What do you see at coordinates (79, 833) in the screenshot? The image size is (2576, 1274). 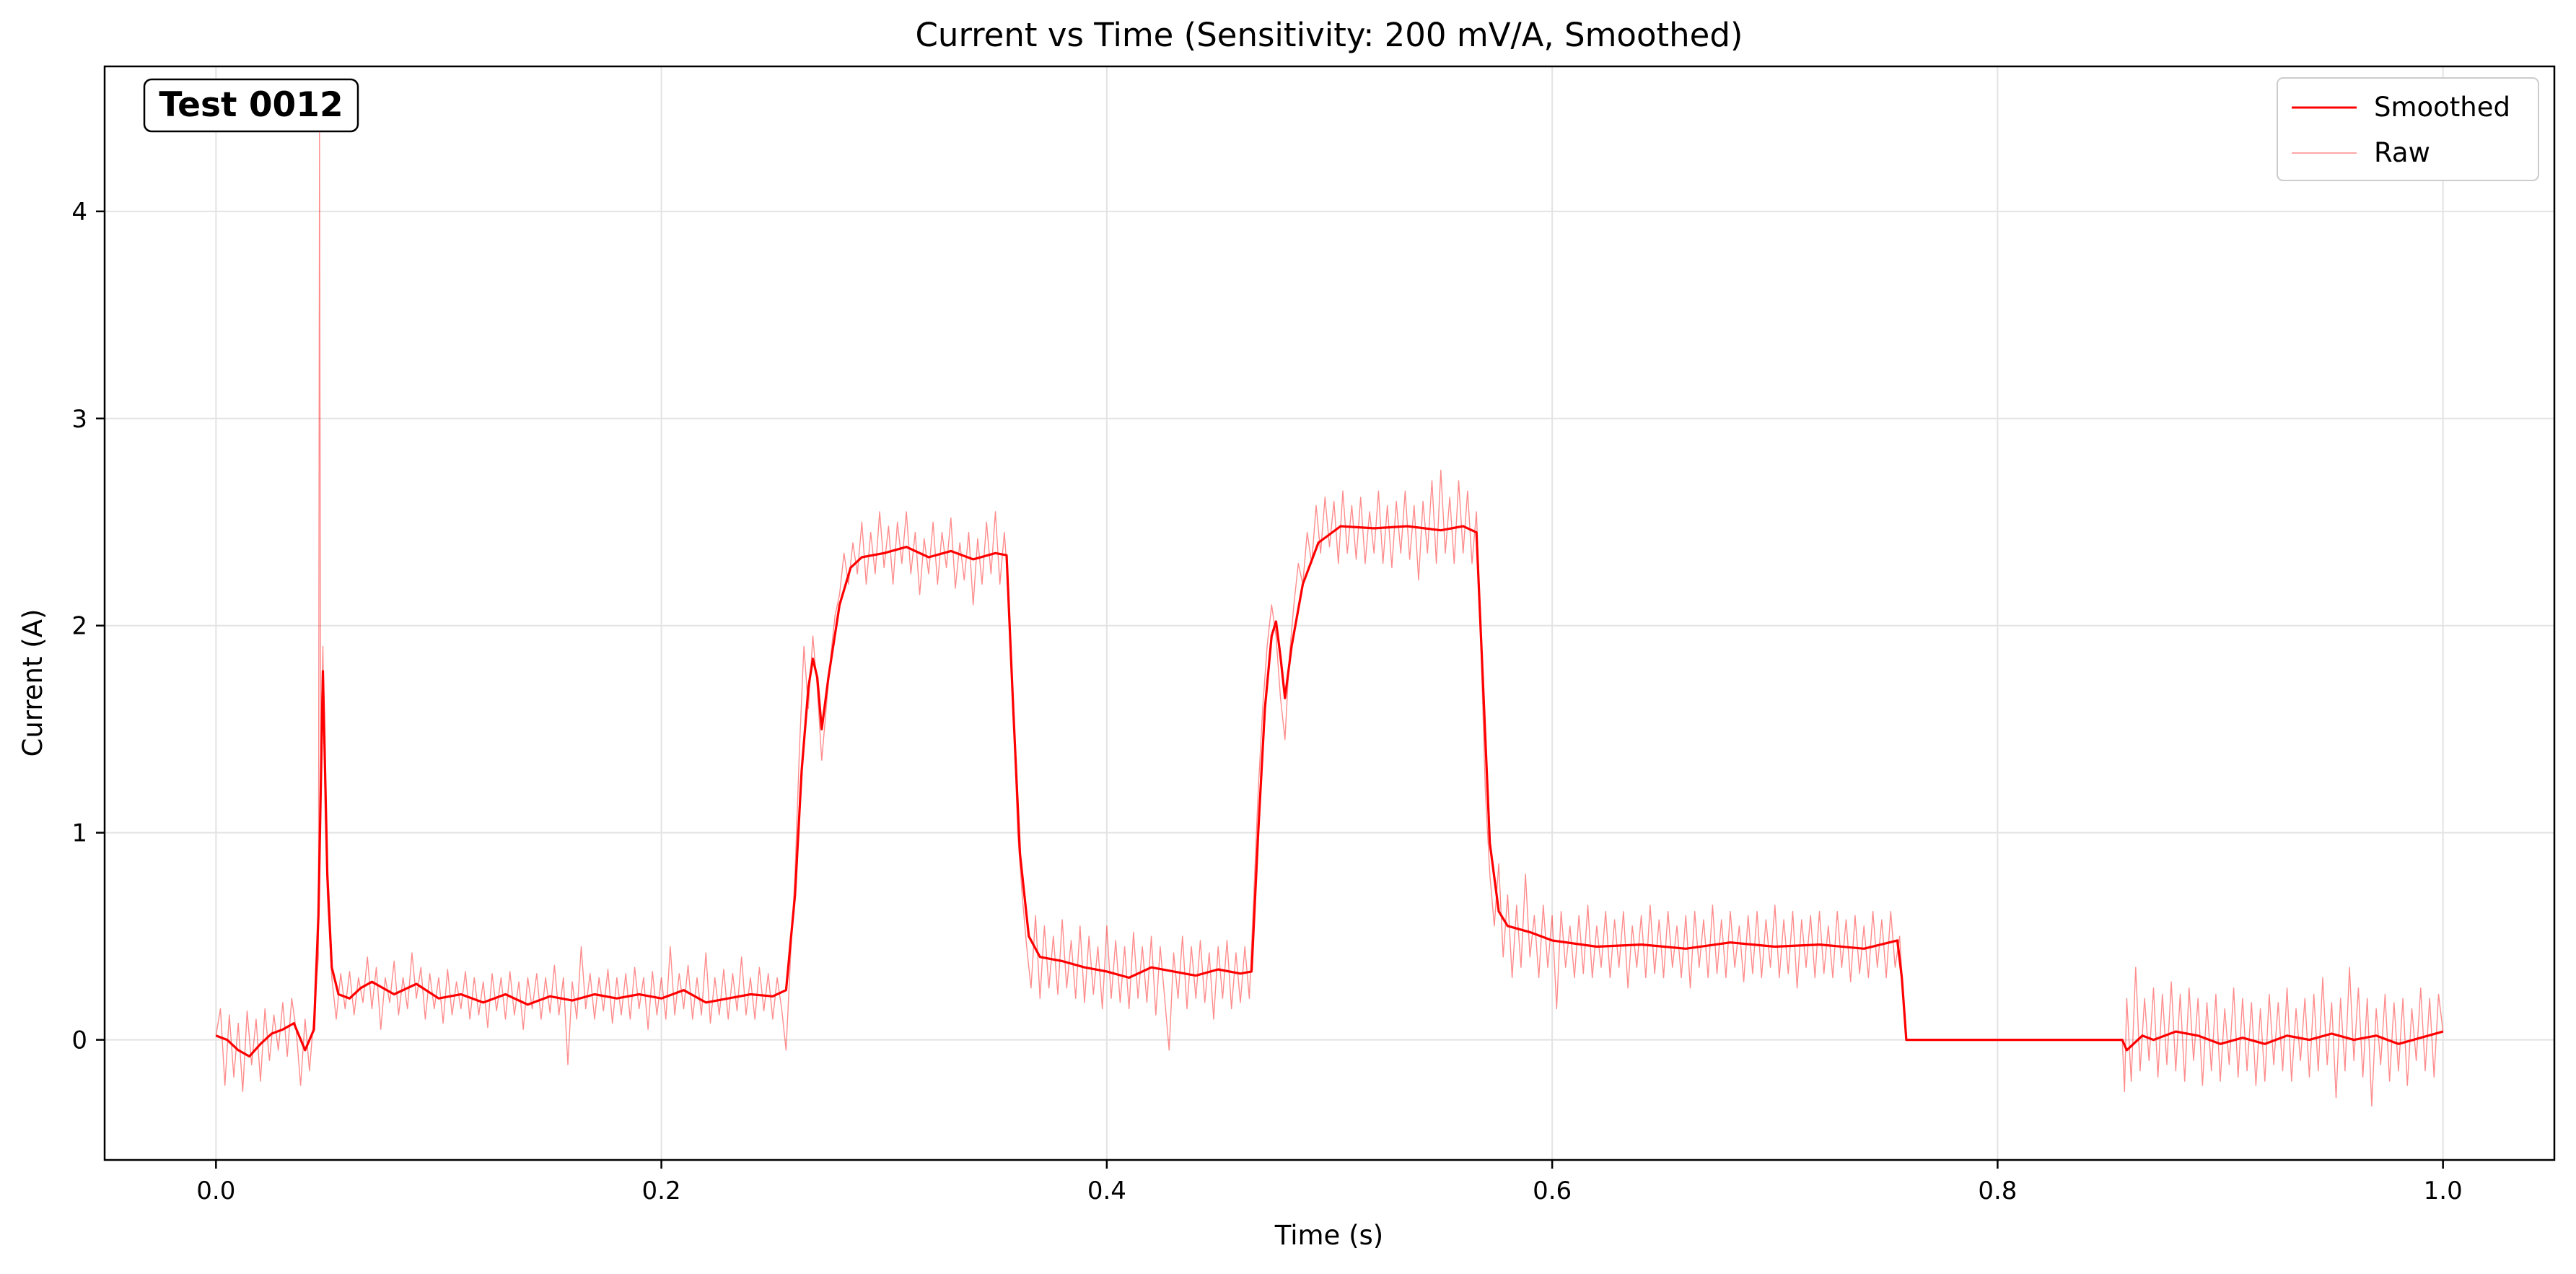 I see `y-tick-label: 1` at bounding box center [79, 833].